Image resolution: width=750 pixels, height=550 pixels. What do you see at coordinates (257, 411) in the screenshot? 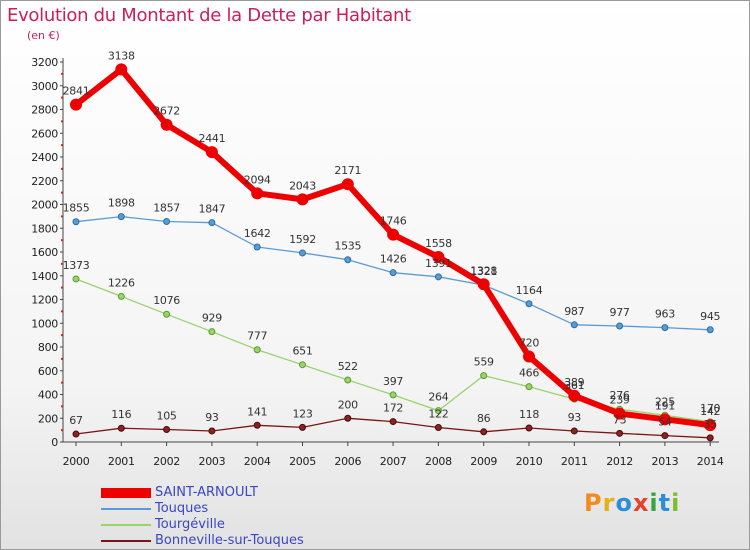
I see `data-label-bonneville-sur-touques: 141` at bounding box center [257, 411].